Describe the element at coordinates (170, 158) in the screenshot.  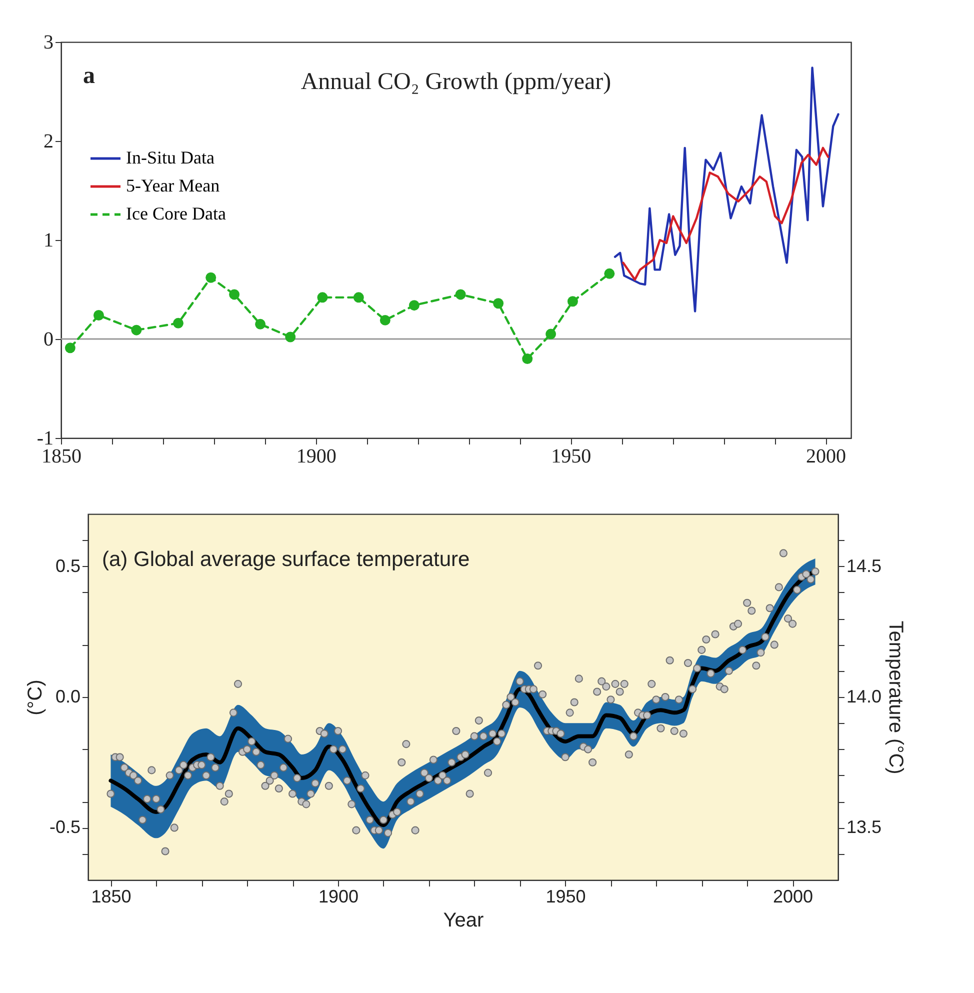
I see `legend-label: In-Situ Data` at that location.